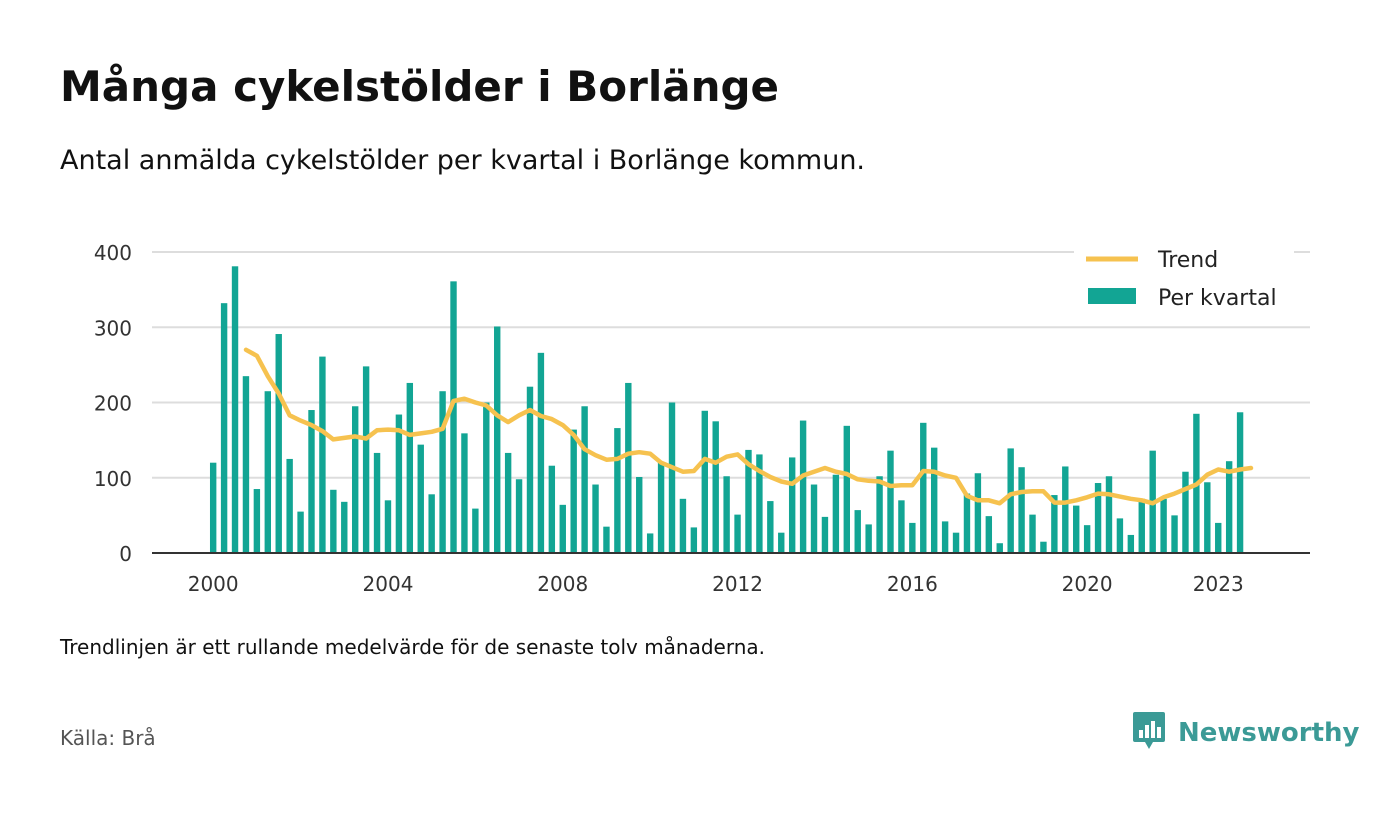 Image resolution: width=1400 pixels, height=813 pixels. What do you see at coordinates (125, 554) in the screenshot?
I see `y-tick-label: 0` at bounding box center [125, 554].